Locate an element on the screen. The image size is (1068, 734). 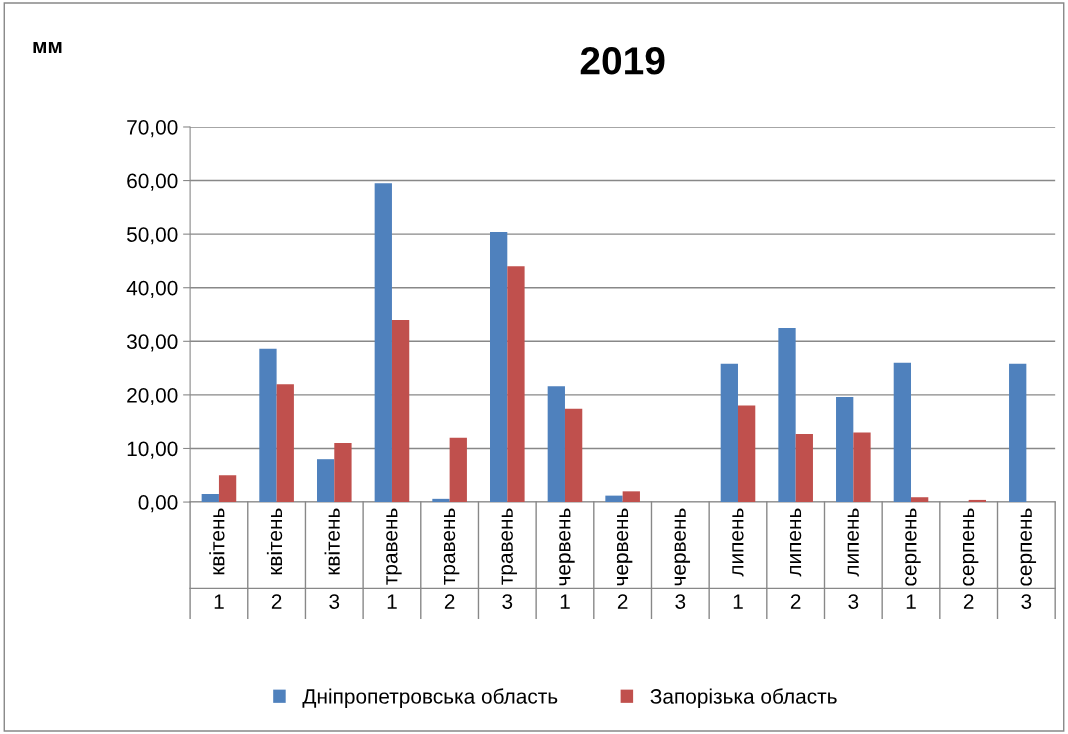
y-tick-label: 50,00 is located at coordinates (152, 236).